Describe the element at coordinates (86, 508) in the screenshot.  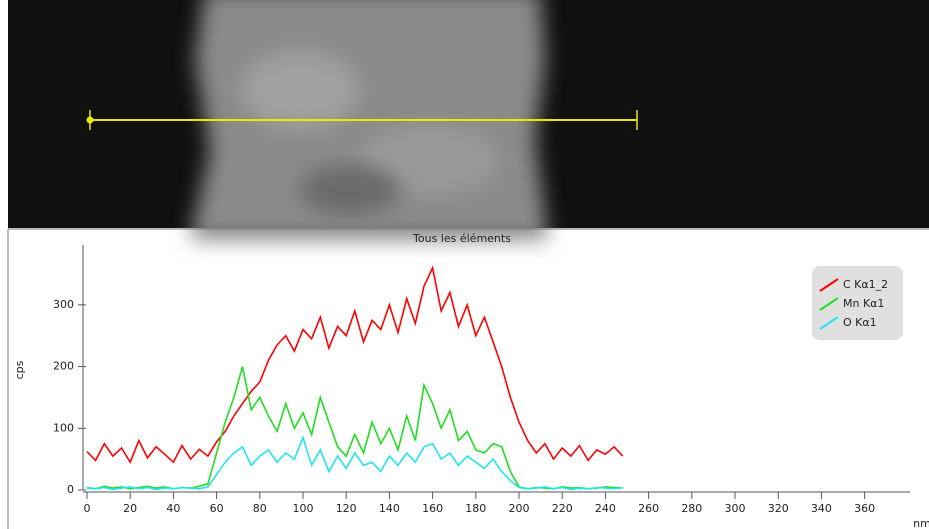
I see `x-tick-label: 0` at that location.